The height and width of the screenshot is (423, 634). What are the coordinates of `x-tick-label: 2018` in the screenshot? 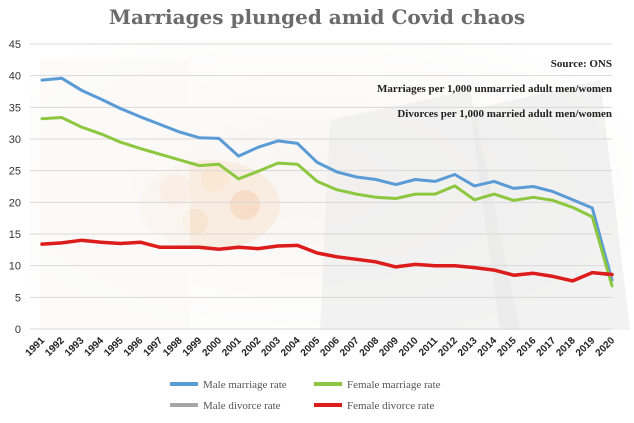 It's located at (566, 347).